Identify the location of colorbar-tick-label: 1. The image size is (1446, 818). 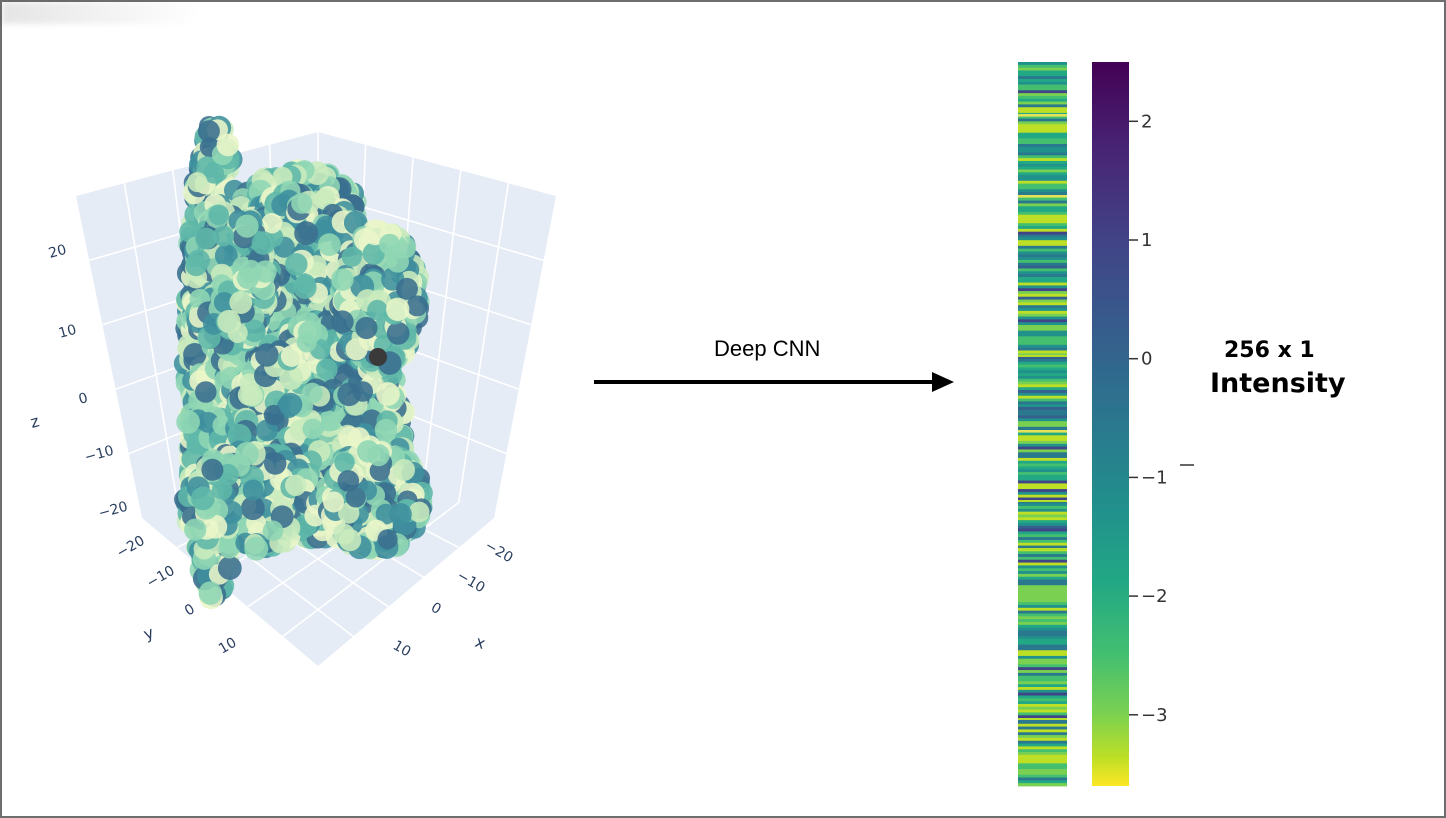
(1146, 240).